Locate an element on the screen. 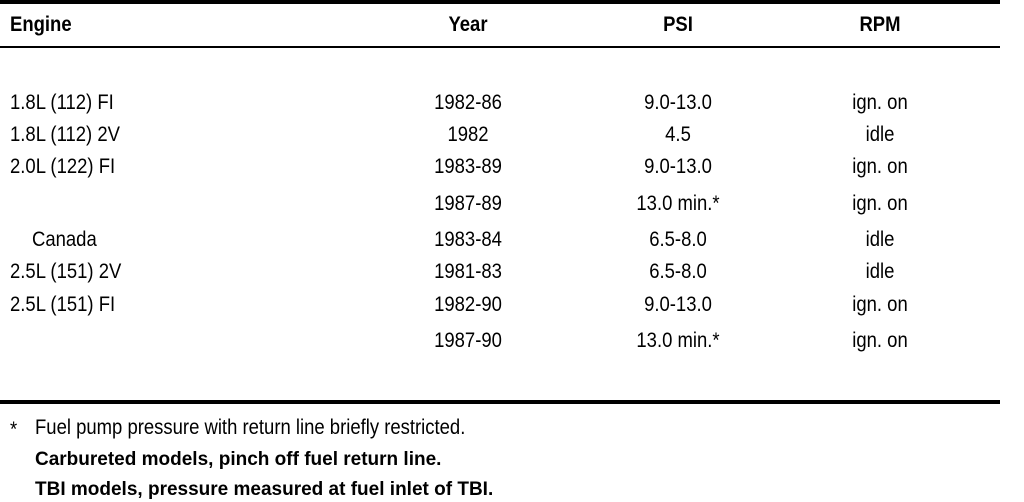 The image size is (1024, 502). cell-psi: 4.5 is located at coordinates (678, 134).